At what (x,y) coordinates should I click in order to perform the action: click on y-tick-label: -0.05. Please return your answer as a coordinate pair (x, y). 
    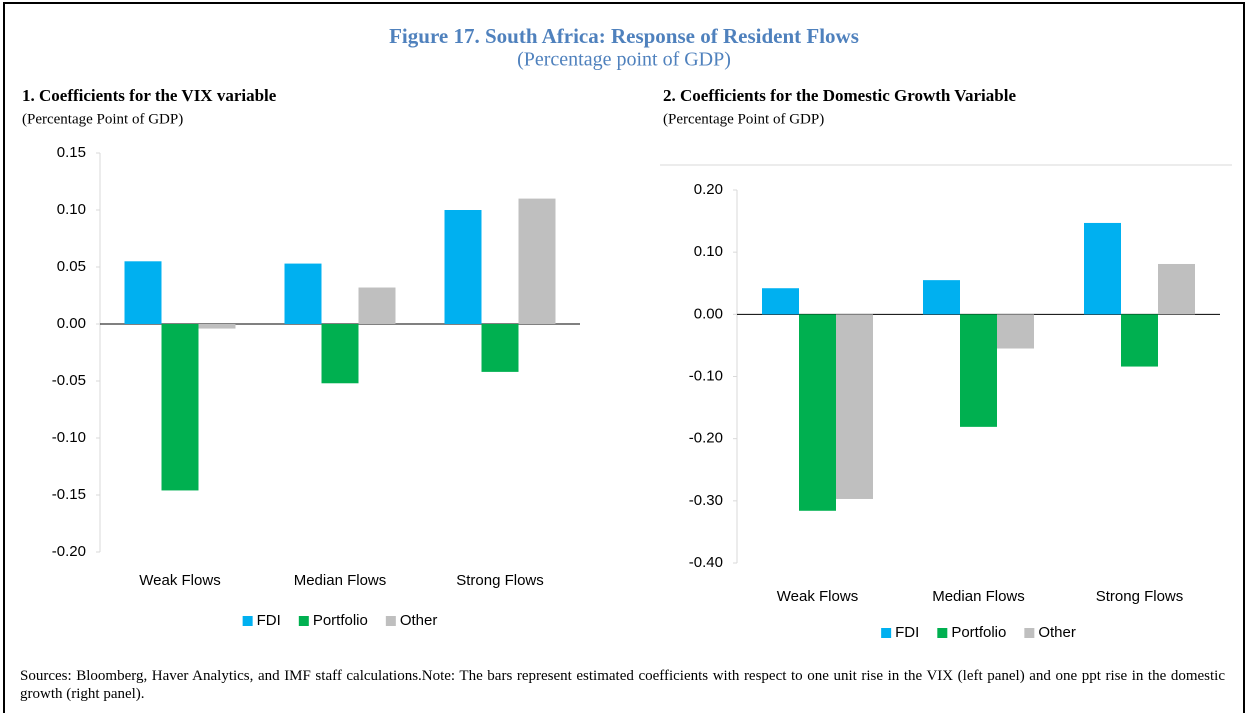
    Looking at the image, I should click on (69, 380).